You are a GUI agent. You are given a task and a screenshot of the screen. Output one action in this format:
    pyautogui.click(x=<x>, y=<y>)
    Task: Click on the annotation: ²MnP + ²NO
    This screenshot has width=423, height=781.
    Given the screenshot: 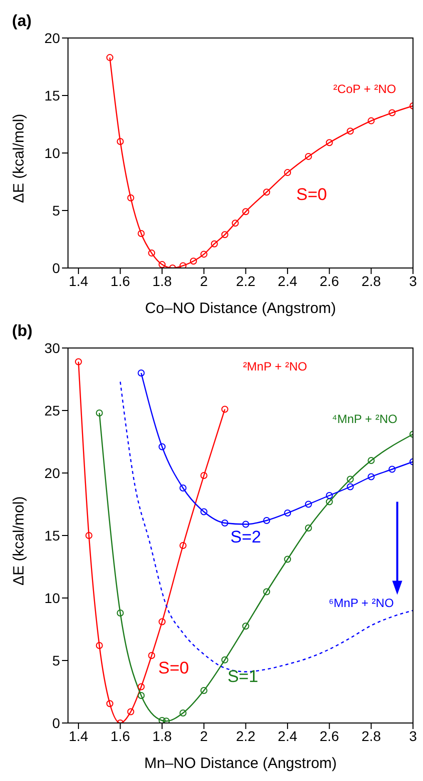 What is the action you would take?
    pyautogui.click(x=275, y=367)
    